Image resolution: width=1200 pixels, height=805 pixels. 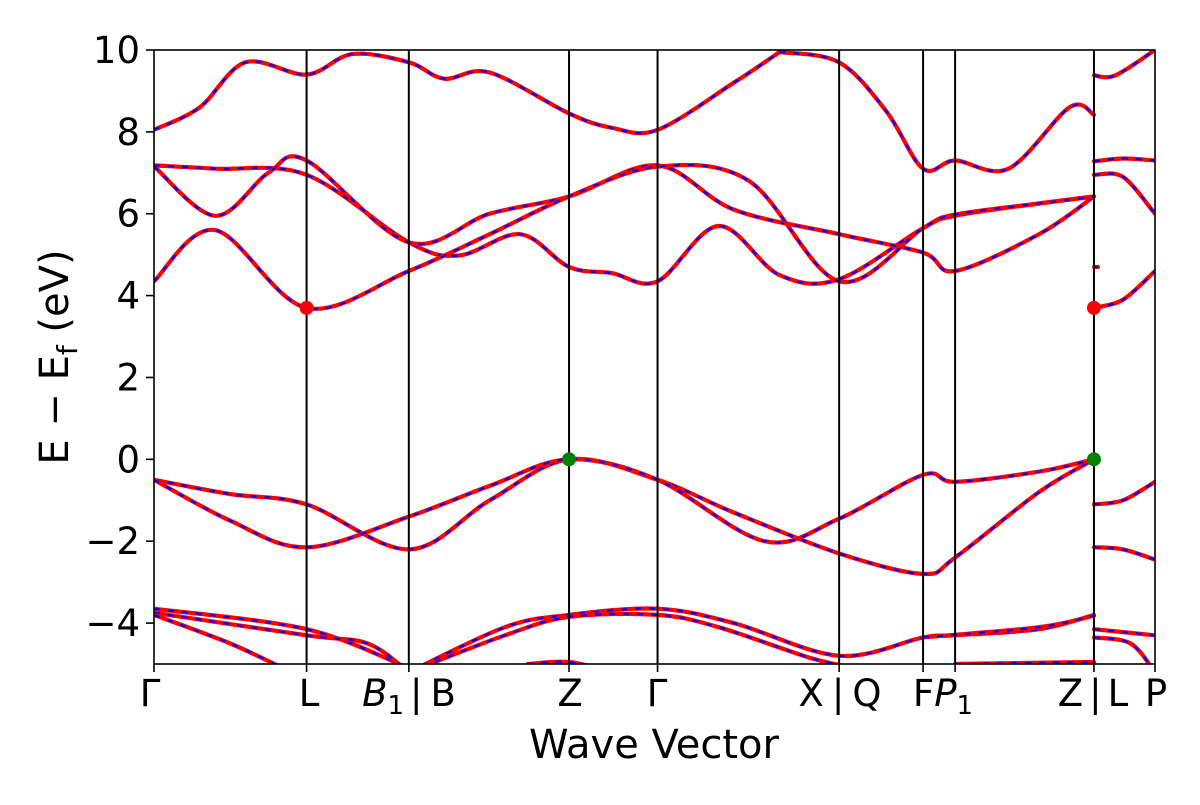 What do you see at coordinates (306, 307) in the screenshot?
I see `marker-cbm-L` at bounding box center [306, 307].